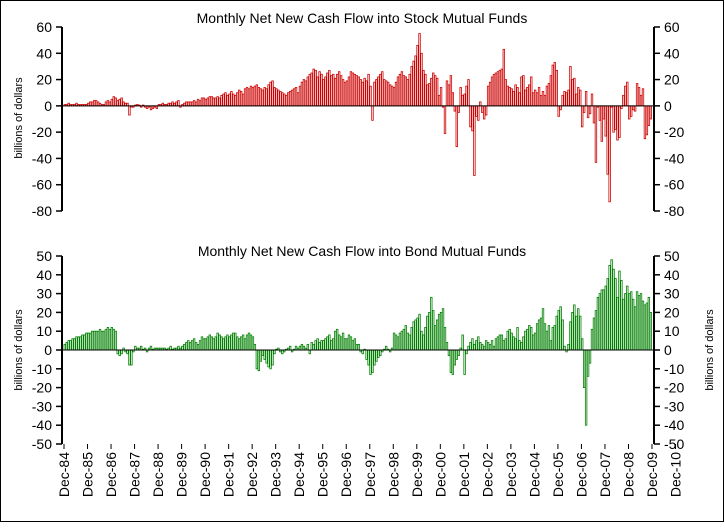 The image size is (725, 528). What do you see at coordinates (674, 211) in the screenshot?
I see `stock-right-tick-label: -80` at bounding box center [674, 211].